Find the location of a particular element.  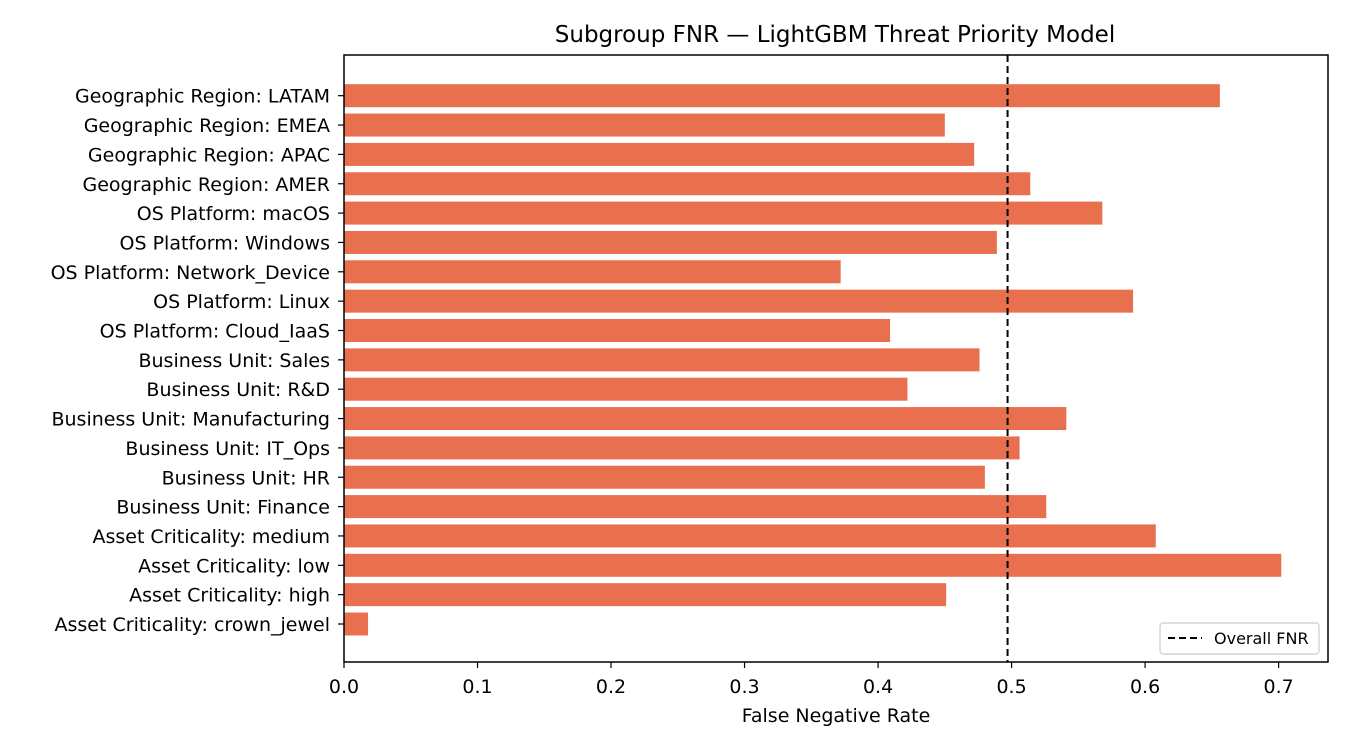

y-tick-label-business-unit-it-ops: Business Unit: IT_Ops is located at coordinates (227, 449).